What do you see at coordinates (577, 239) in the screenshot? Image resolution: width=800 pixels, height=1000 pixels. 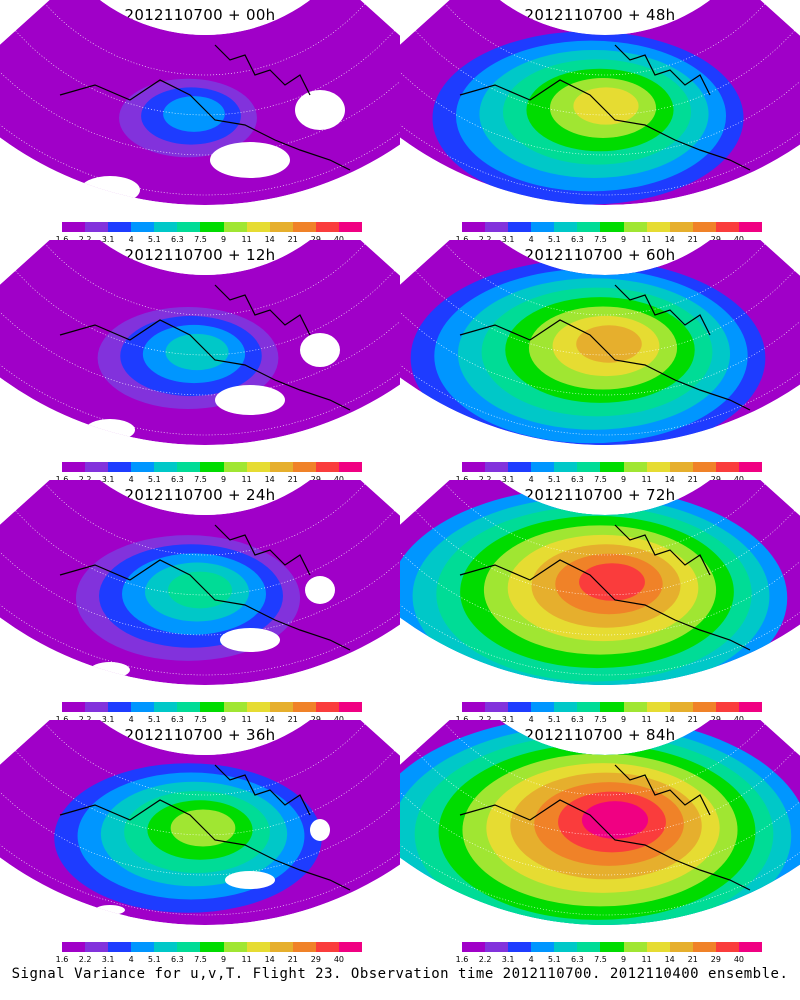 I see `colorbar-tick-label: 6.3` at bounding box center [577, 239].